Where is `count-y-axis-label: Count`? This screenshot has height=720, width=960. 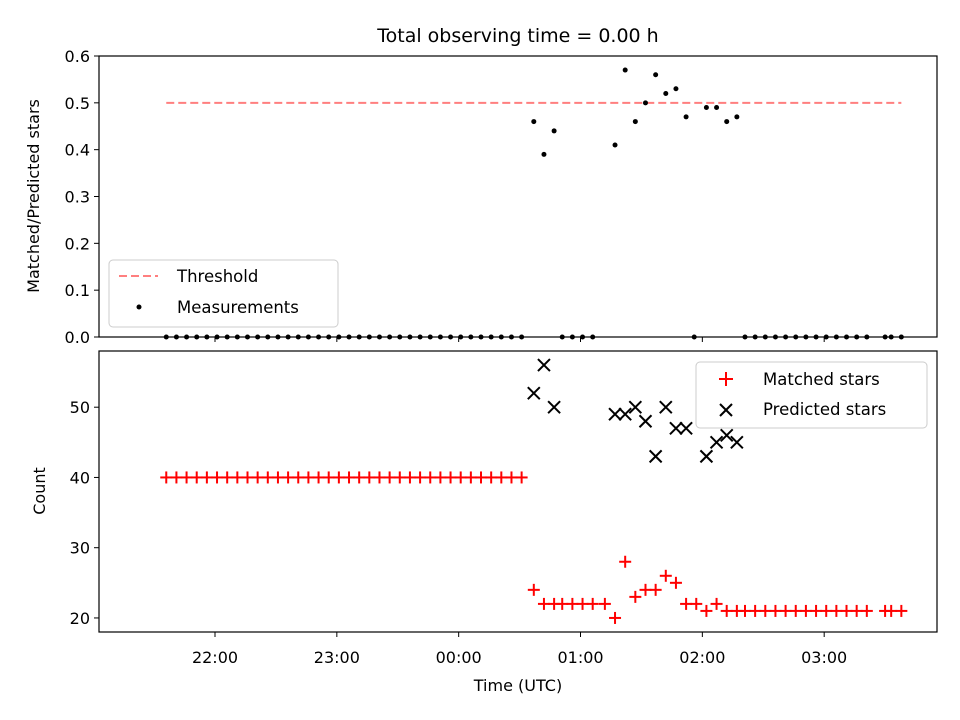
count-y-axis-label: Count is located at coordinates (39, 491).